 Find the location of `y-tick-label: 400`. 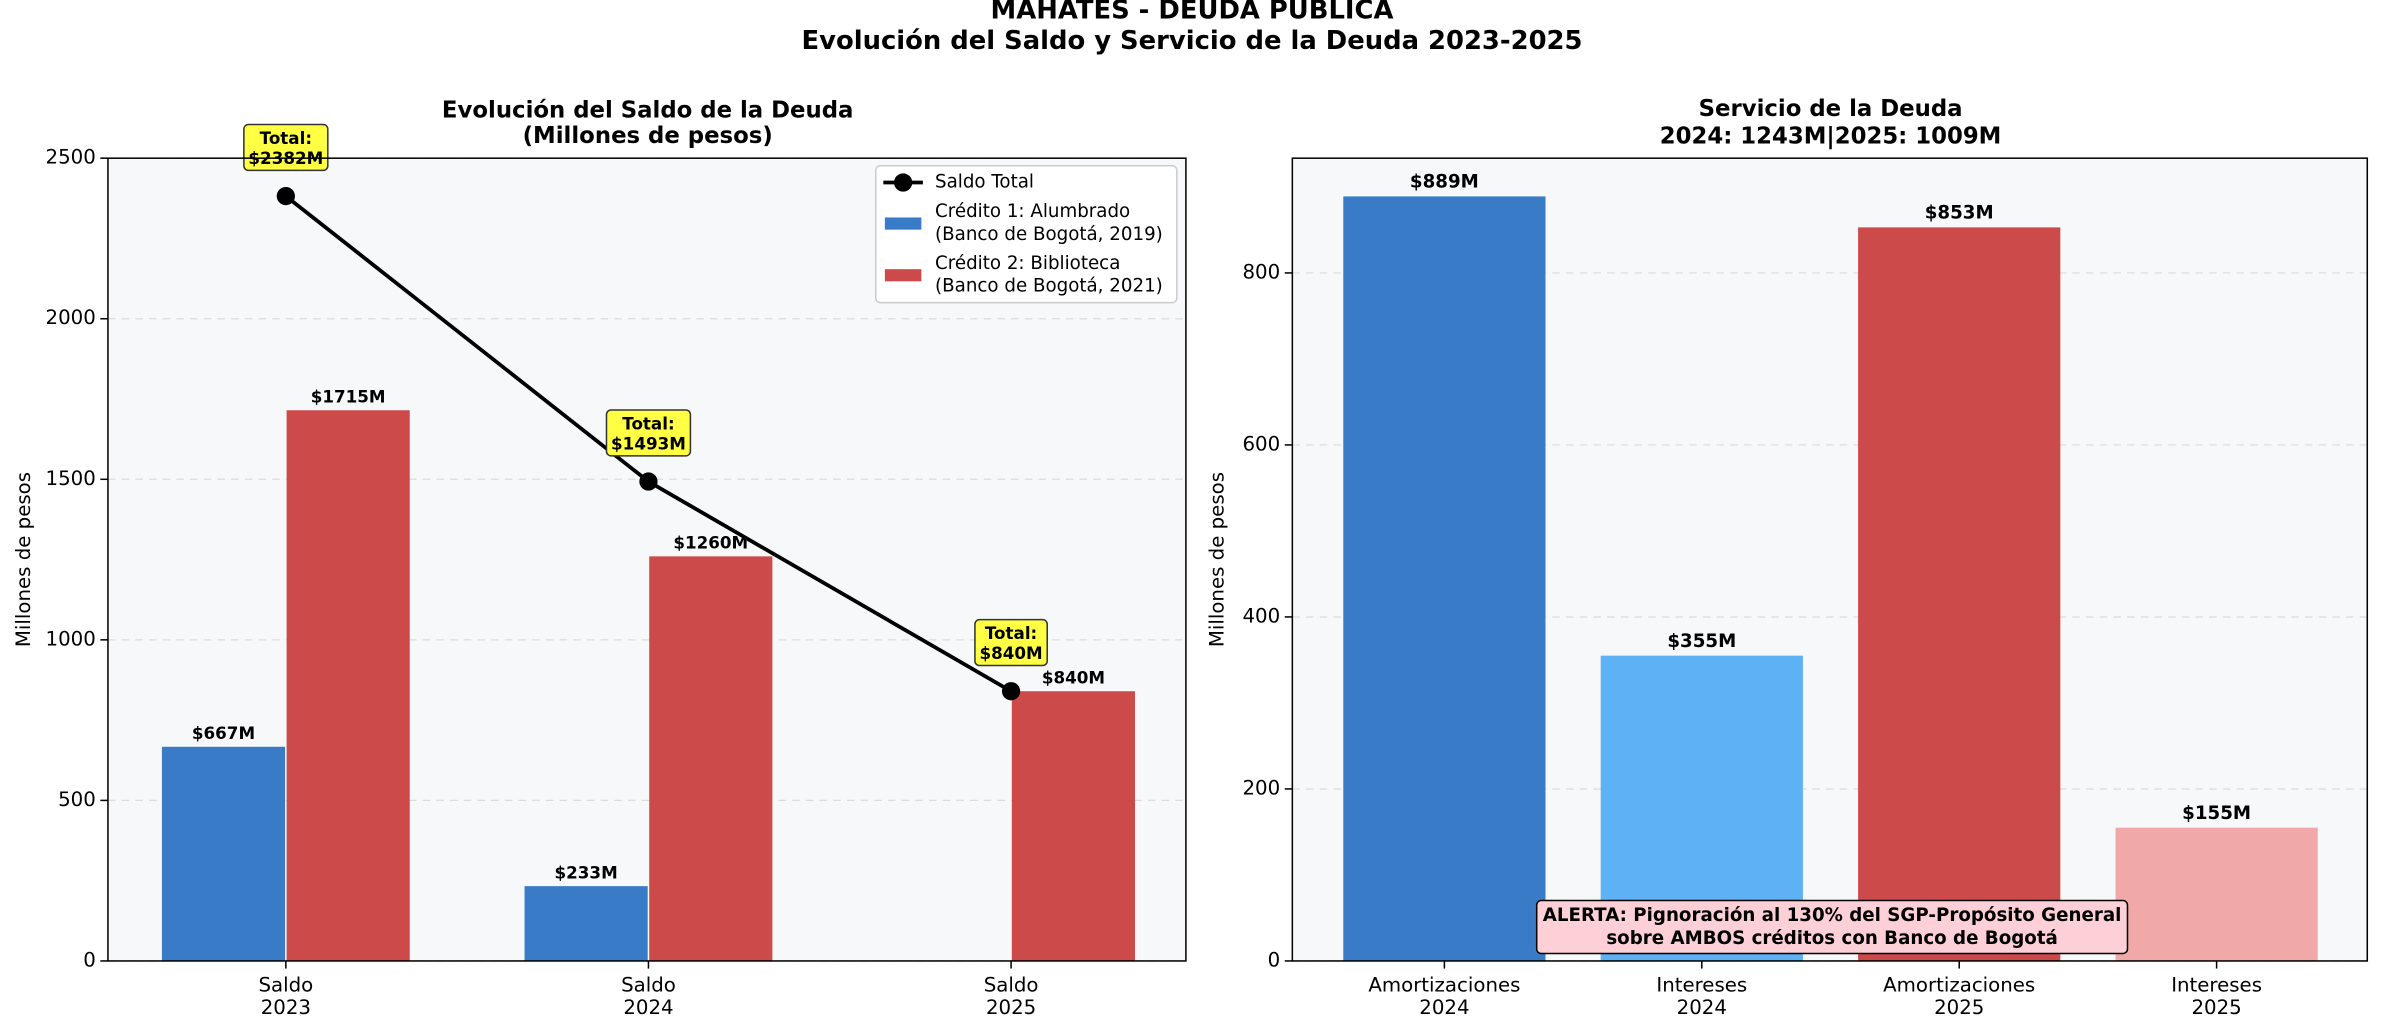

y-tick-label: 400 is located at coordinates (1261, 615).